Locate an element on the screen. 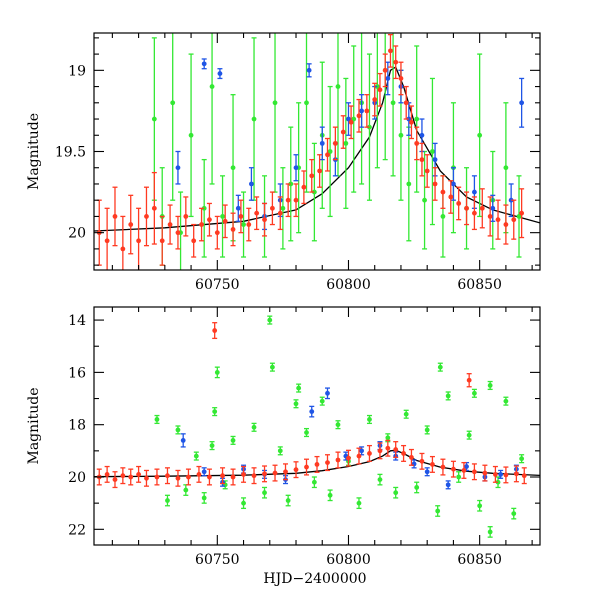 This screenshot has height=600, width=600. y-tick-label: 14 is located at coordinates (77, 321).